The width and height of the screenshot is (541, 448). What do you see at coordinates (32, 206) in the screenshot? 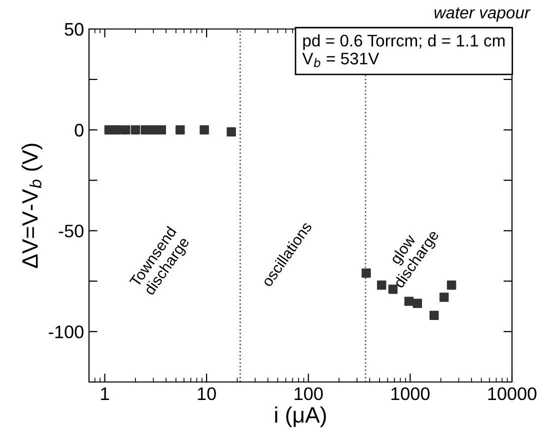
I see `y-axis-title: ΔV=V-V$_{b}$ (V)` at bounding box center [32, 206].